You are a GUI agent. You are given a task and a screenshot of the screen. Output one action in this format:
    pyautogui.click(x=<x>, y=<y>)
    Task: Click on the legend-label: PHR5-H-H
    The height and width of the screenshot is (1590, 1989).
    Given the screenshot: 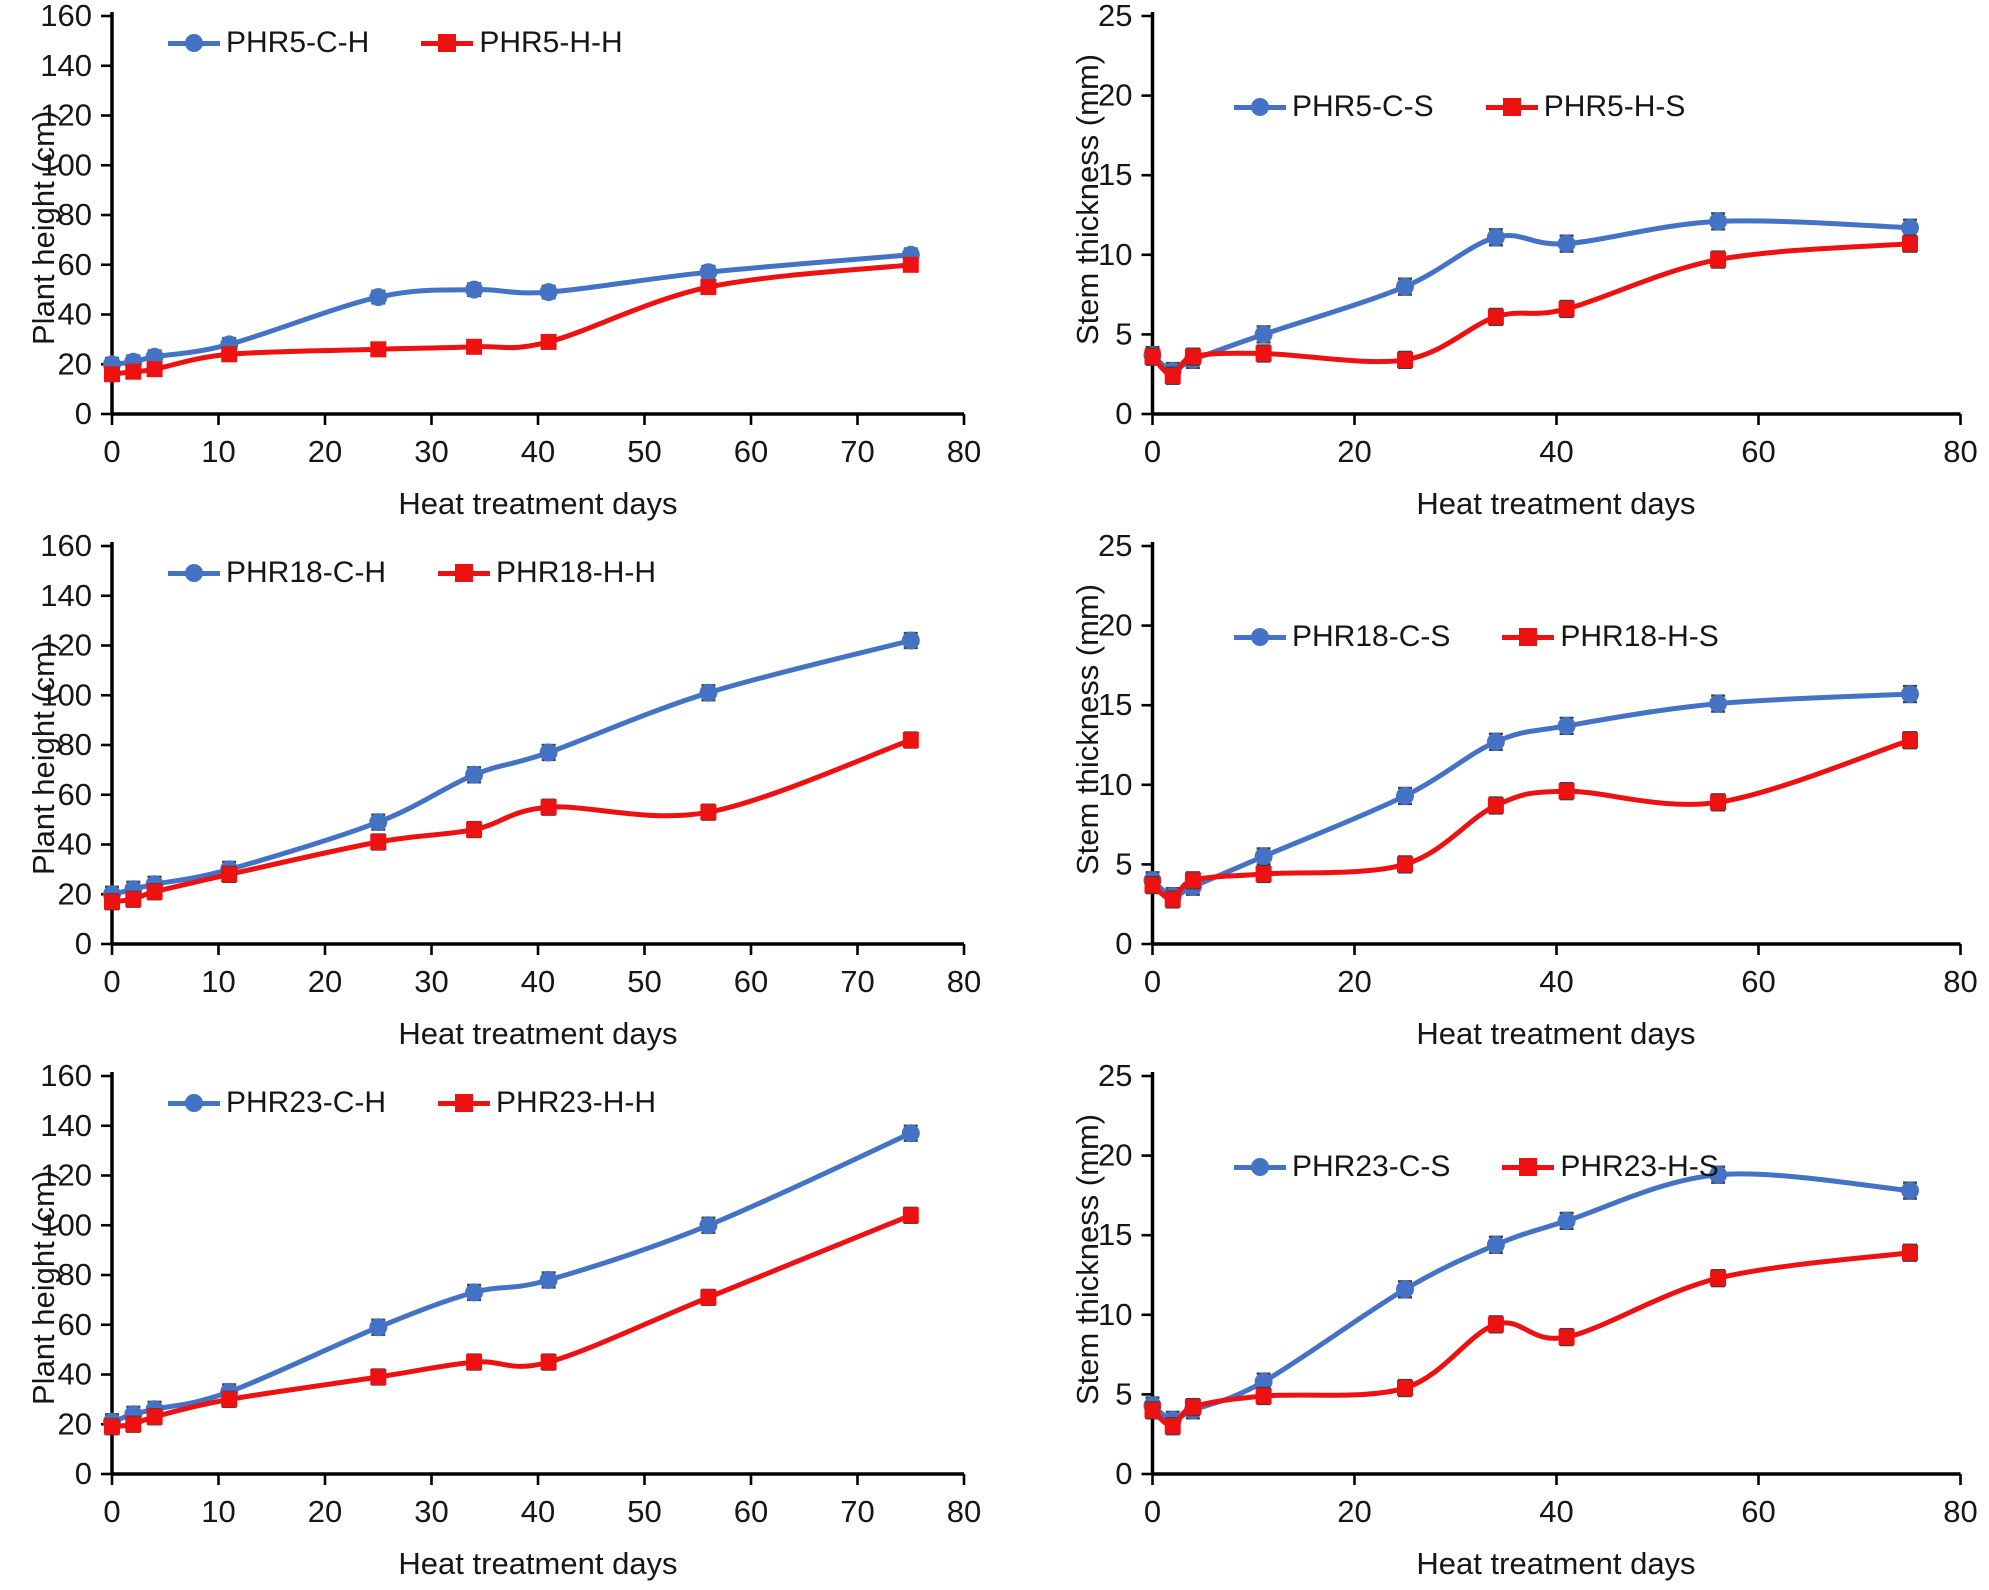 What is the action you would take?
    pyautogui.click(x=551, y=42)
    